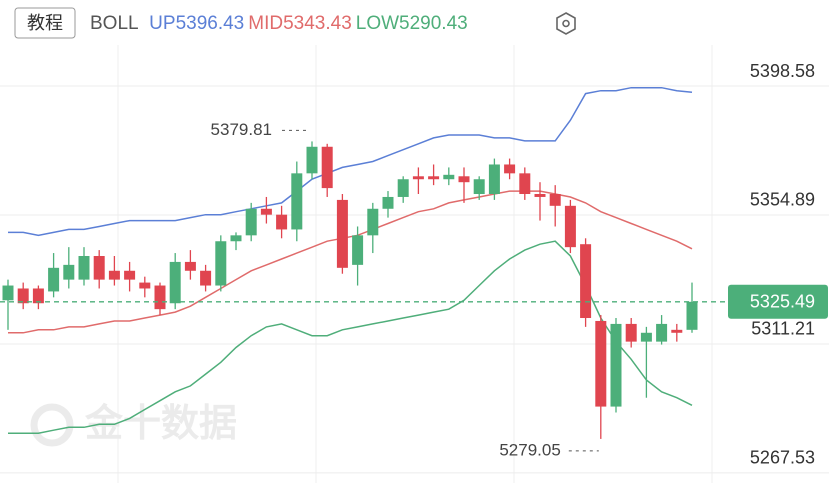 This screenshot has height=483, width=829. I want to click on settings-dot, so click(566, 23).